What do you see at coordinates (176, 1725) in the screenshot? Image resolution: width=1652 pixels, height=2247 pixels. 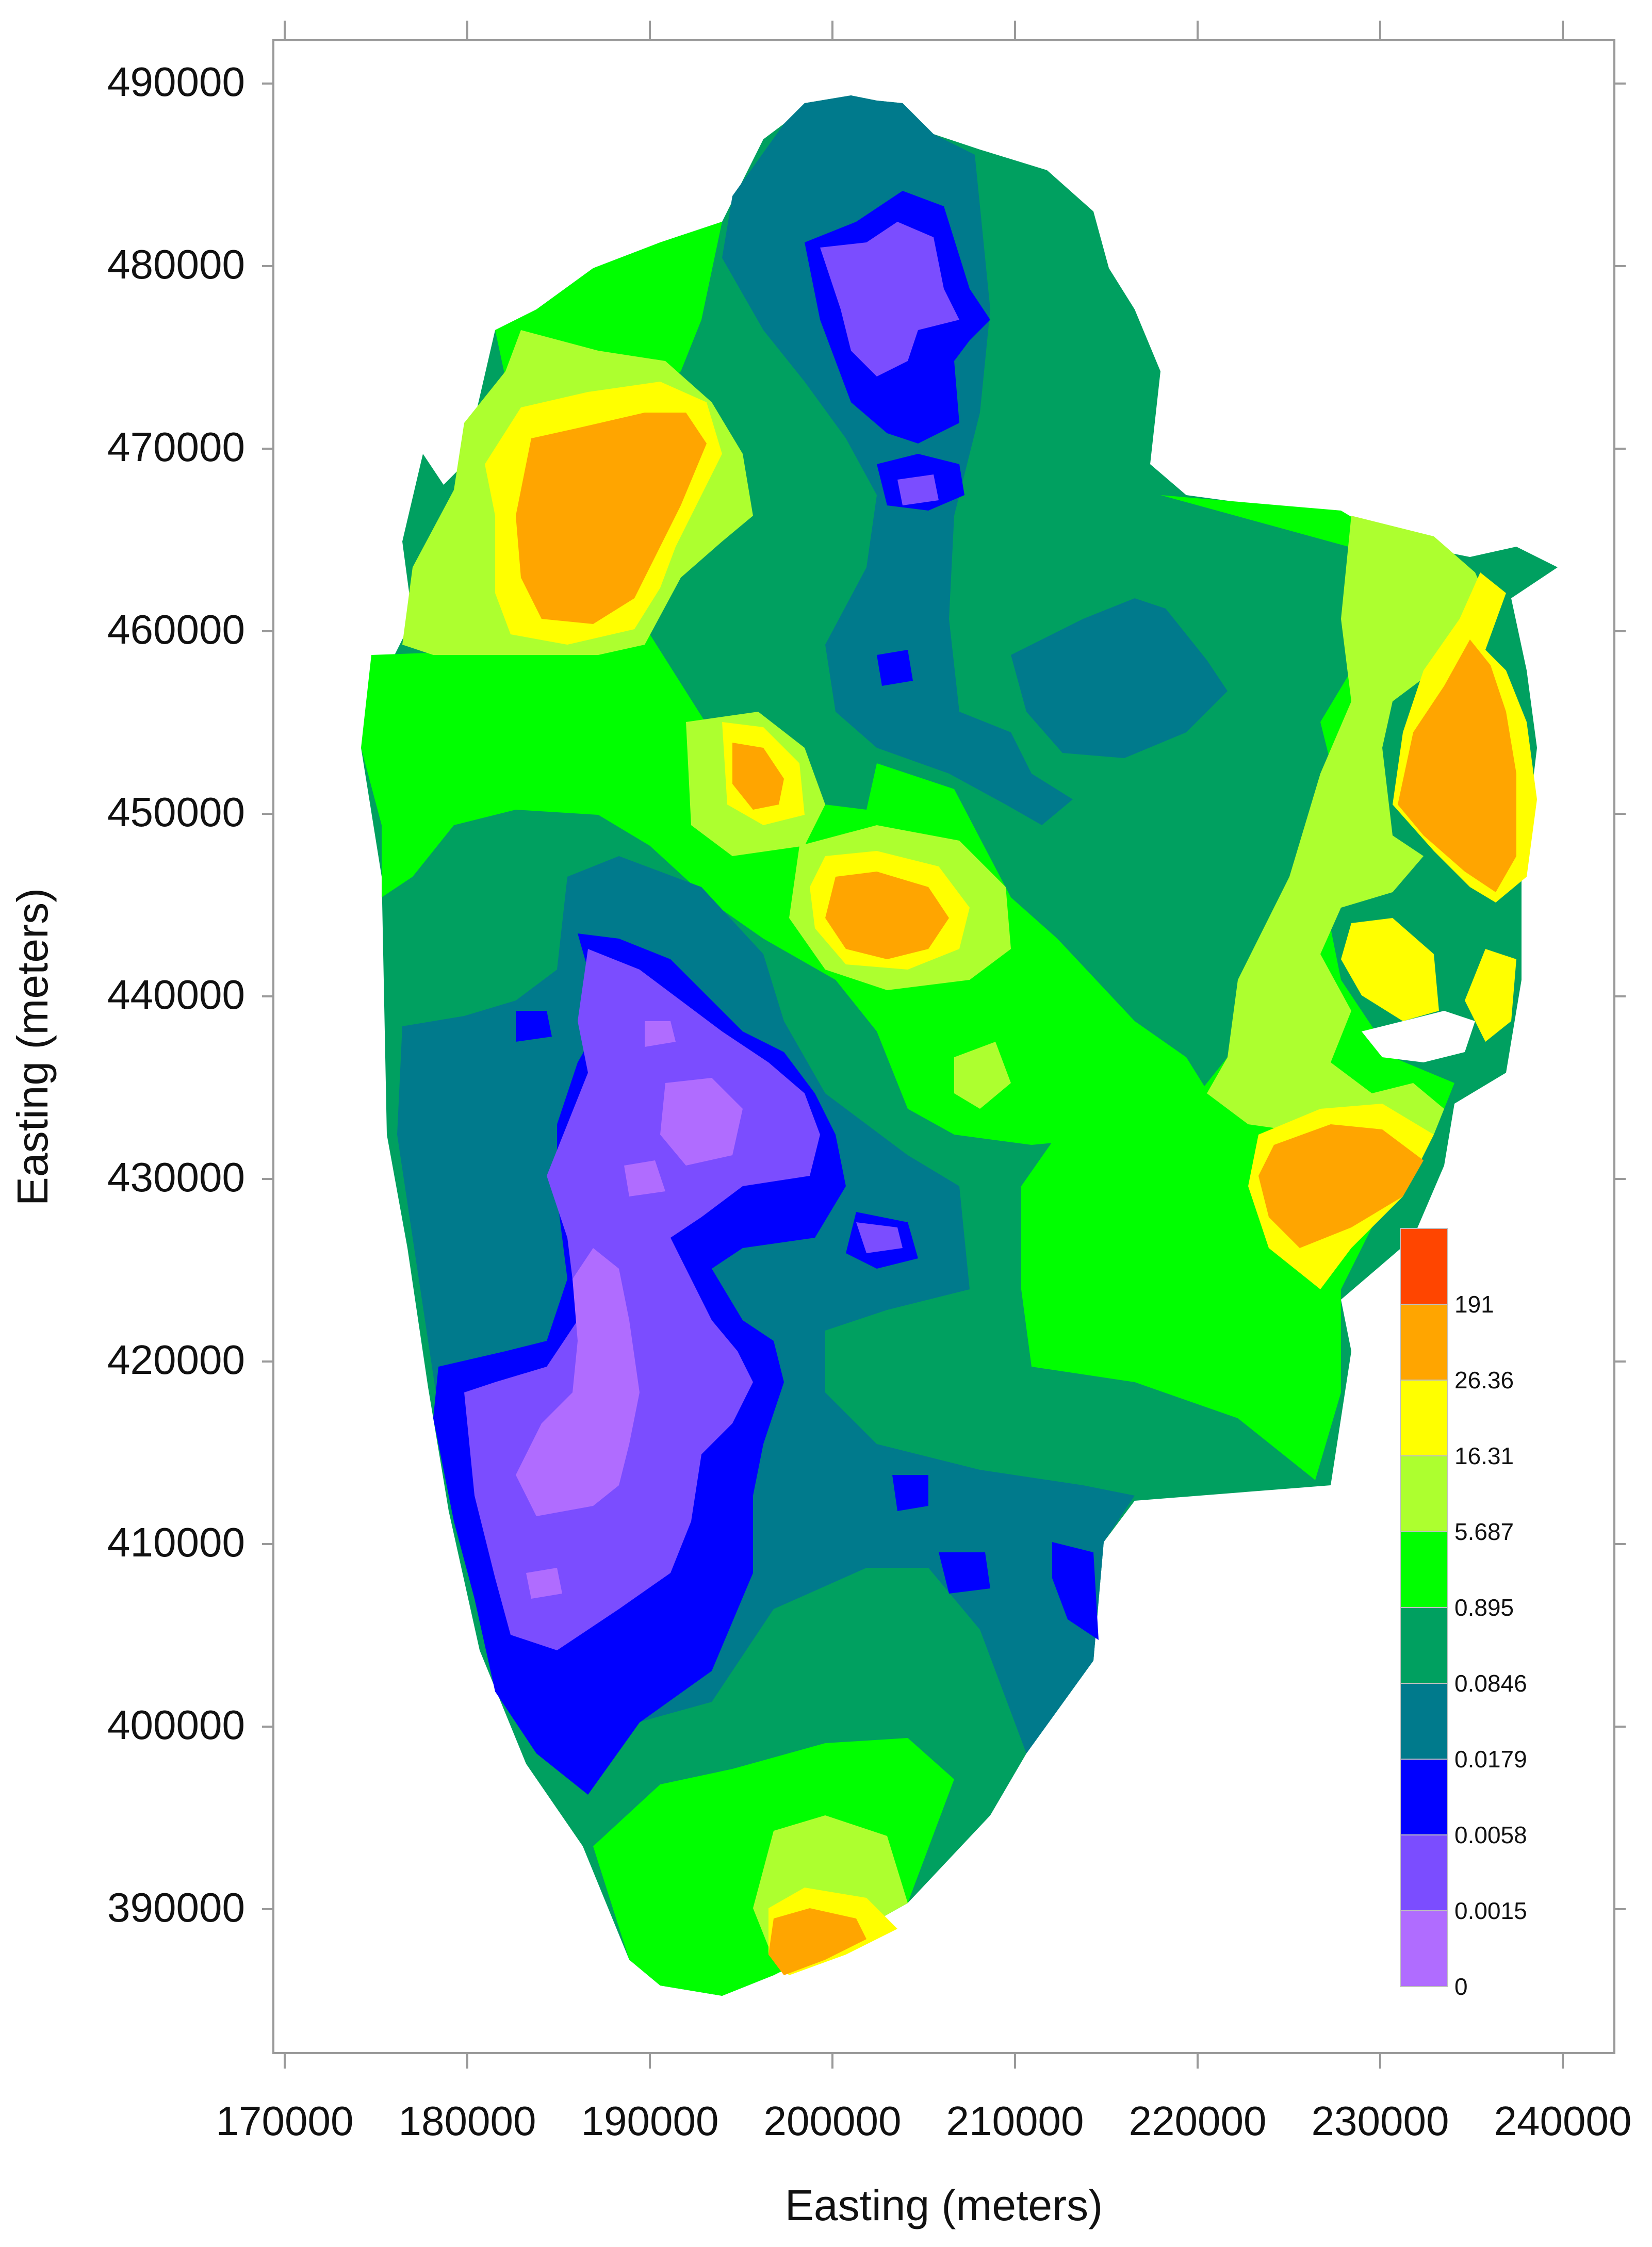 I see `y-tick-label: 400000` at bounding box center [176, 1725].